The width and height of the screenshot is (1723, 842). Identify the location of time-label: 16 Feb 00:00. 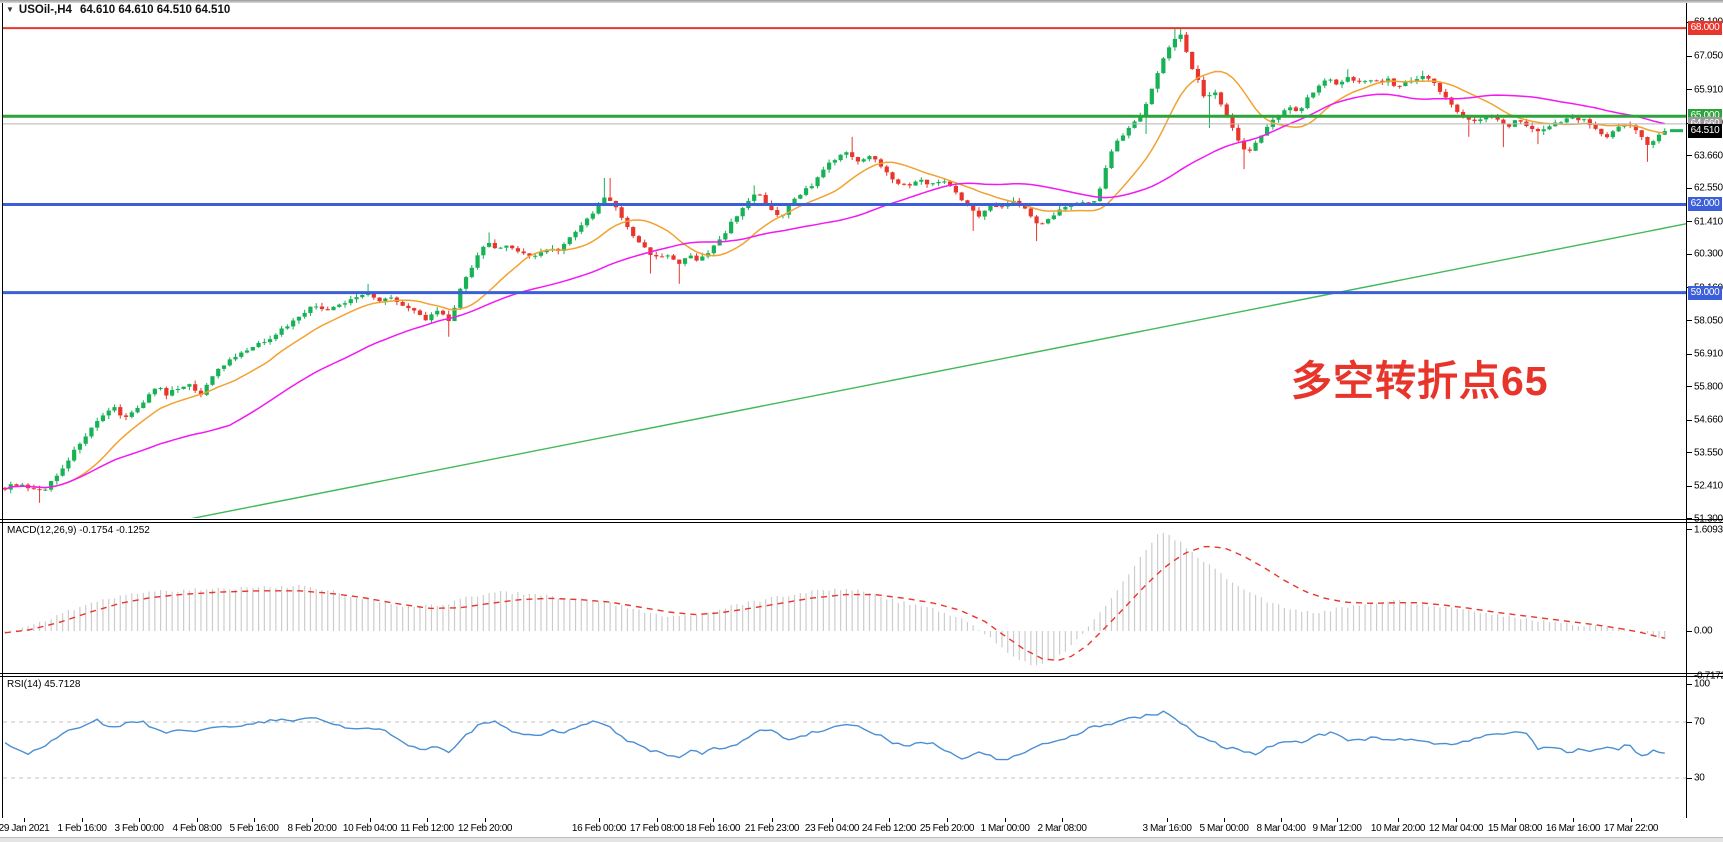
(599, 828).